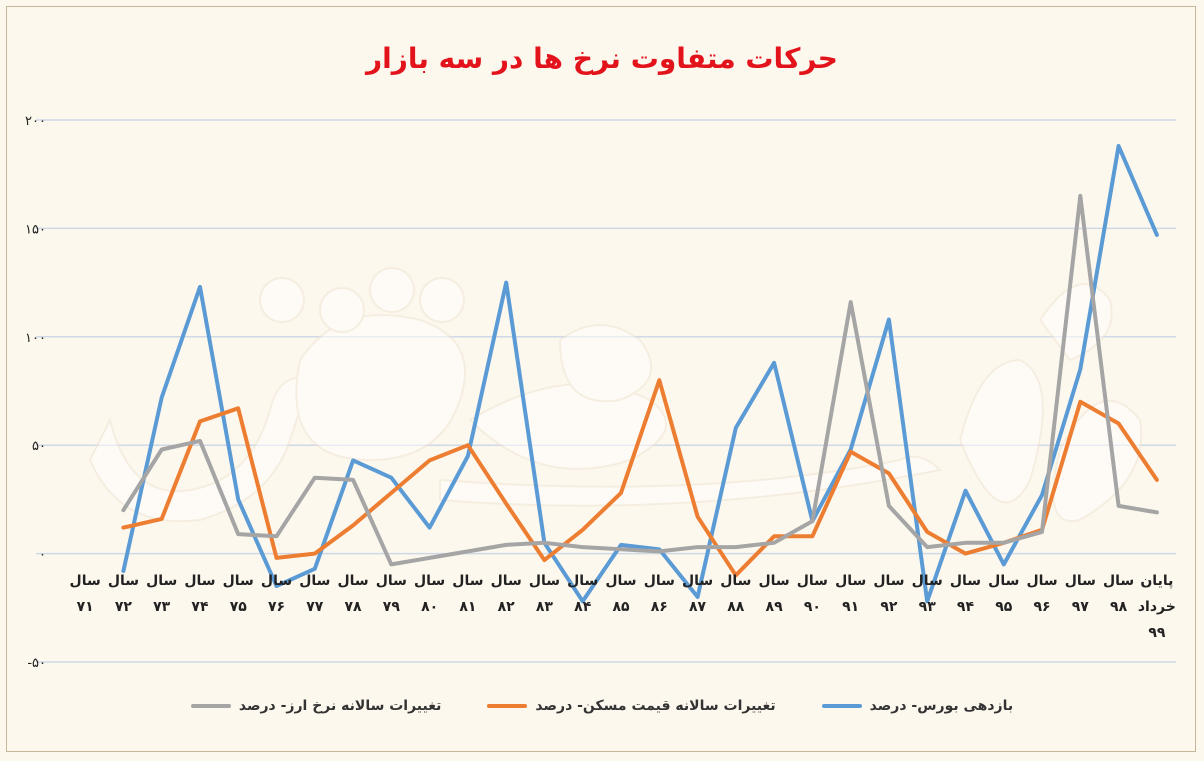 The width and height of the screenshot is (1204, 761). What do you see at coordinates (544, 594) in the screenshot?
I see `x-tick-label: سال ۸۳` at bounding box center [544, 594].